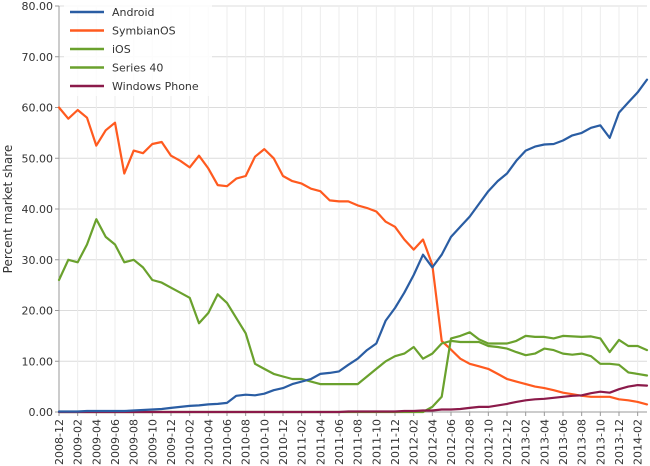  Describe the element at coordinates (358, 442) in the screenshot. I see `x-tick-label: 2011-08` at that location.